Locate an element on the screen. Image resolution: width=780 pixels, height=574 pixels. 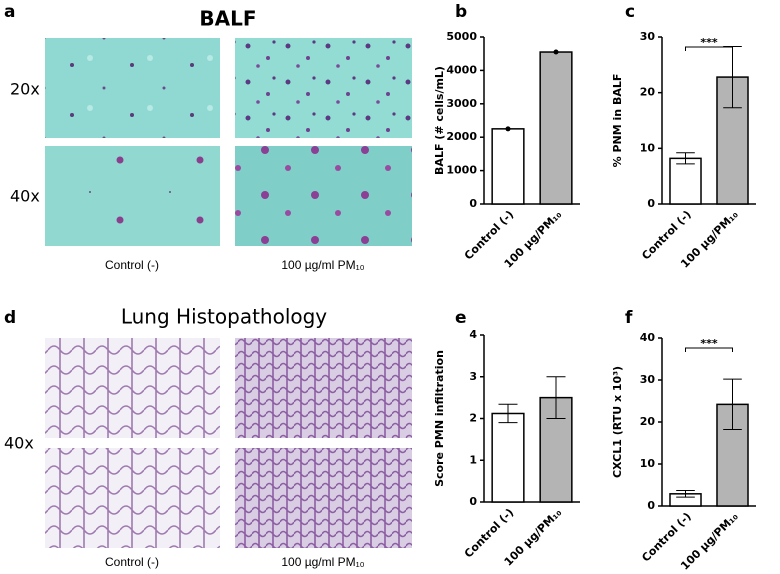
y-tick-label: 40 is located at coordinates (648, 337).